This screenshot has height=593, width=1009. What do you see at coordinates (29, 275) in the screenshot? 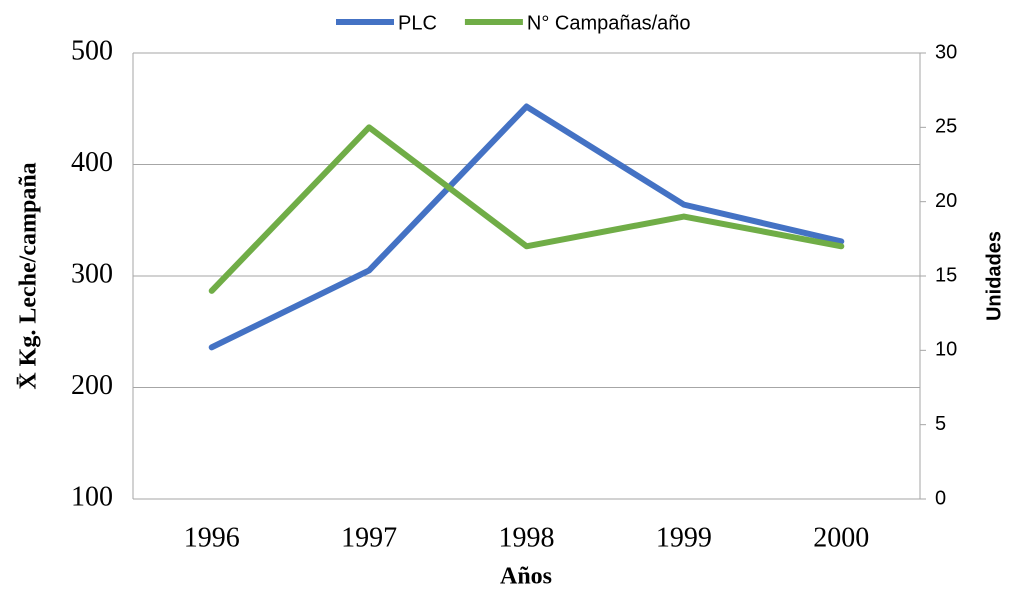
I see `y-axis-title: X̄ Kg. Leche/campaña` at bounding box center [29, 275].